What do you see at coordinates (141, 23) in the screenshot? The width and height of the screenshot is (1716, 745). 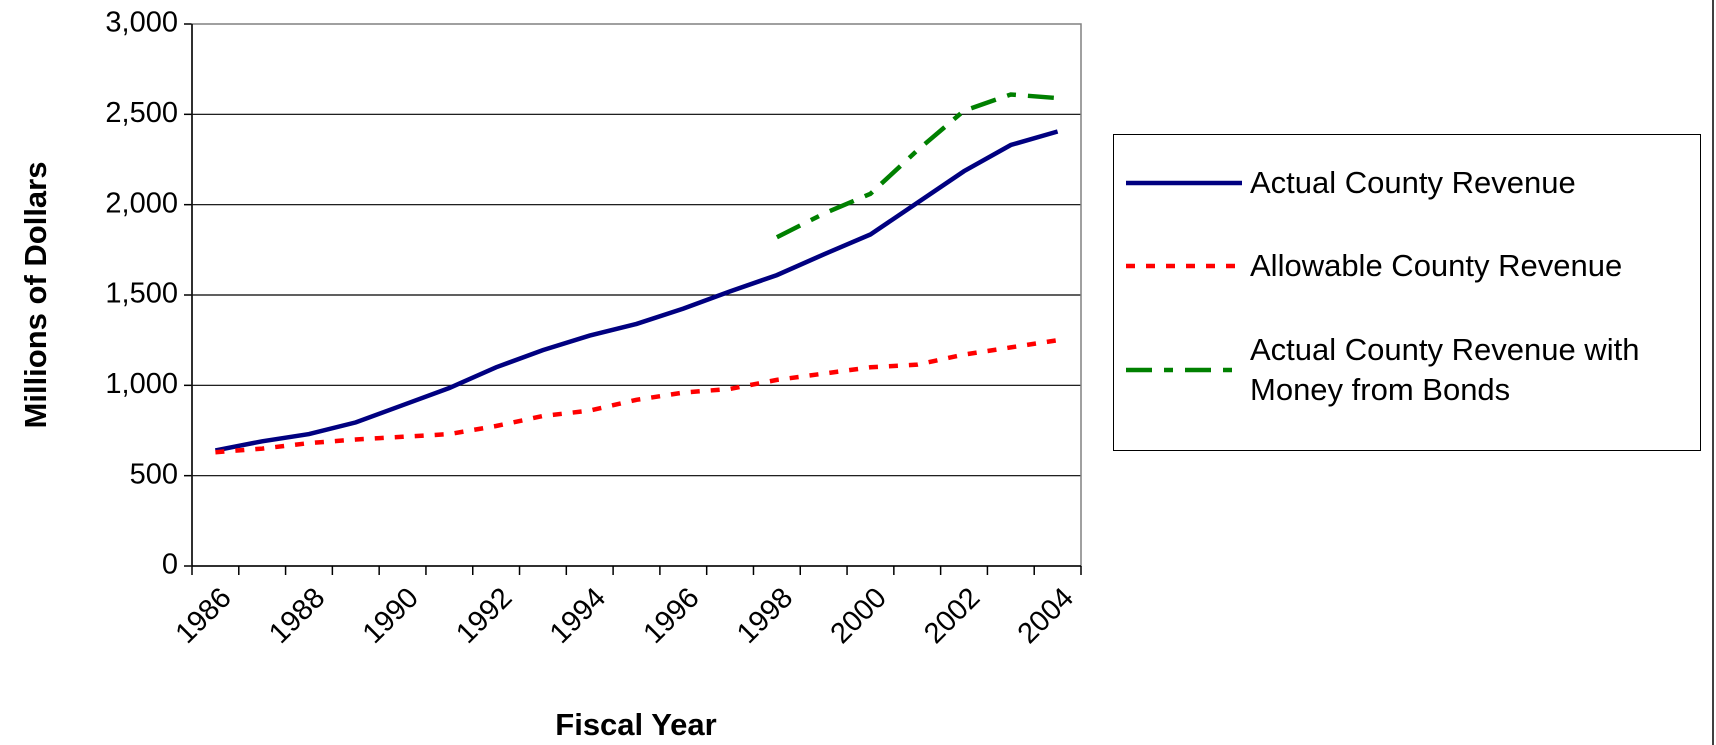 I see `y-tick-label: 3,000` at bounding box center [141, 23].